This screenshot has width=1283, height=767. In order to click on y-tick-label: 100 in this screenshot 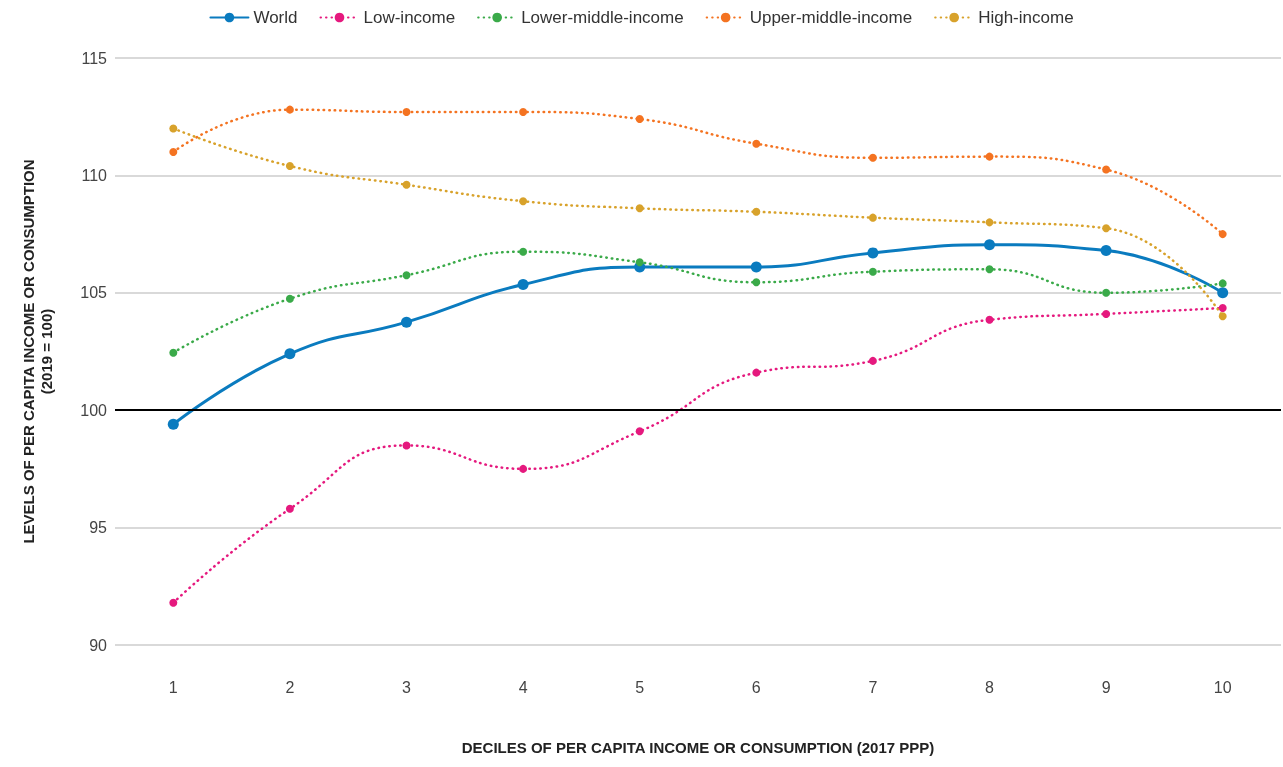, I will do `click(94, 410)`.